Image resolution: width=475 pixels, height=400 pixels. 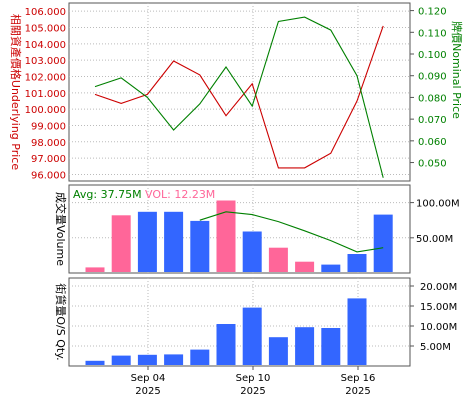 I want to click on price-right-tick-label: 0.050, so click(x=432, y=164).